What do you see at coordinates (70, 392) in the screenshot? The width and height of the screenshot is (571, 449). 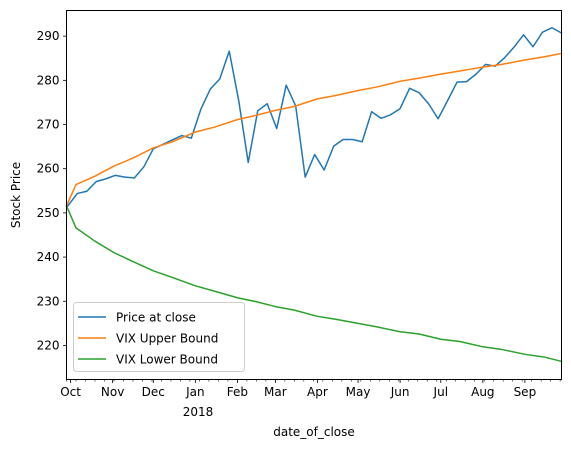 I see `x-tick-label: Oct` at bounding box center [70, 392].